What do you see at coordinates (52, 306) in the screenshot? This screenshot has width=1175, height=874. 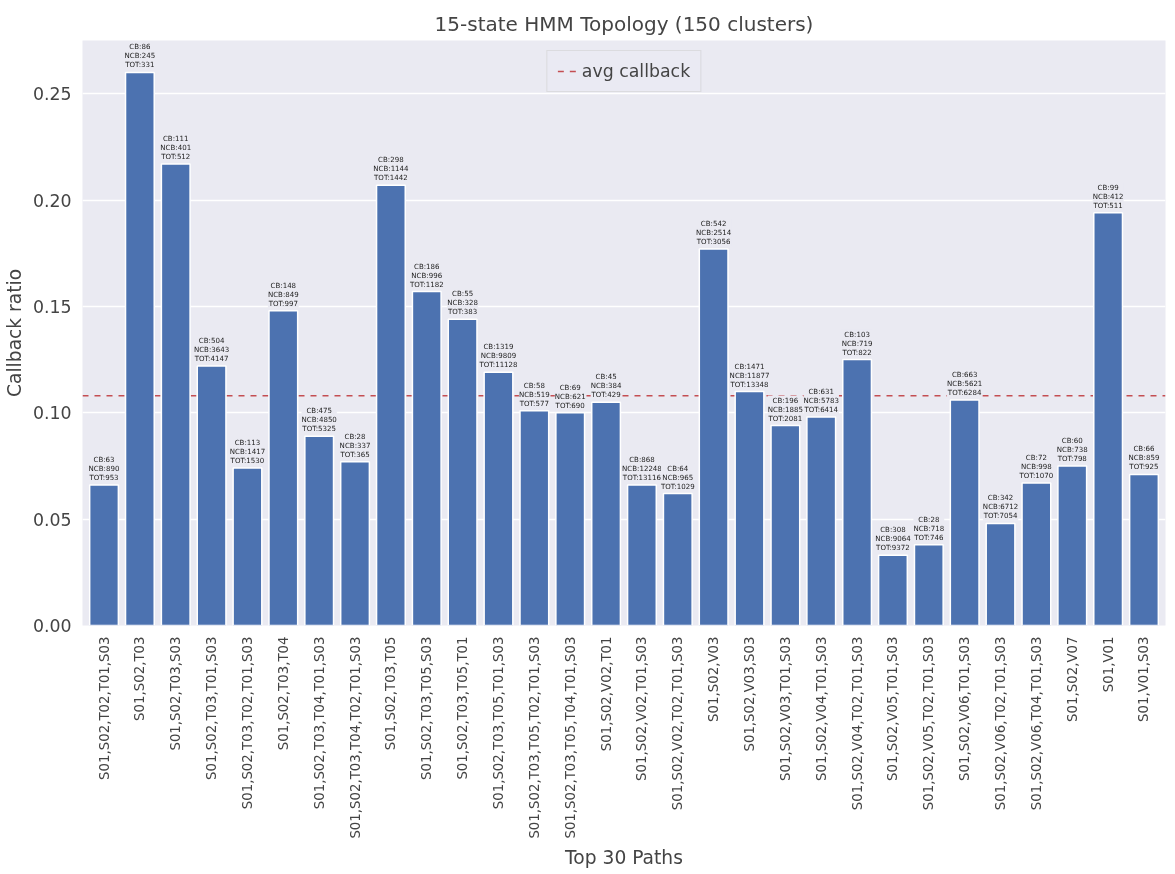 I see `y-tick-label: 0.15` at bounding box center [52, 306].